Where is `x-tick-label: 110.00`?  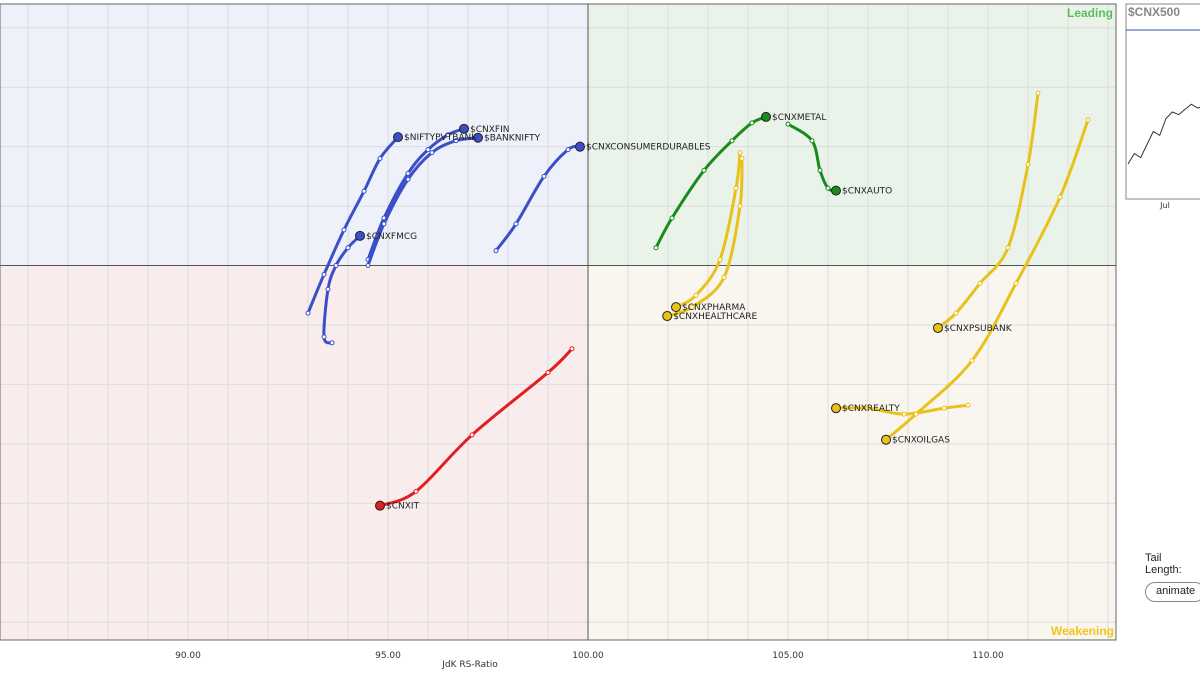
x-tick-label: 110.00 is located at coordinates (988, 656).